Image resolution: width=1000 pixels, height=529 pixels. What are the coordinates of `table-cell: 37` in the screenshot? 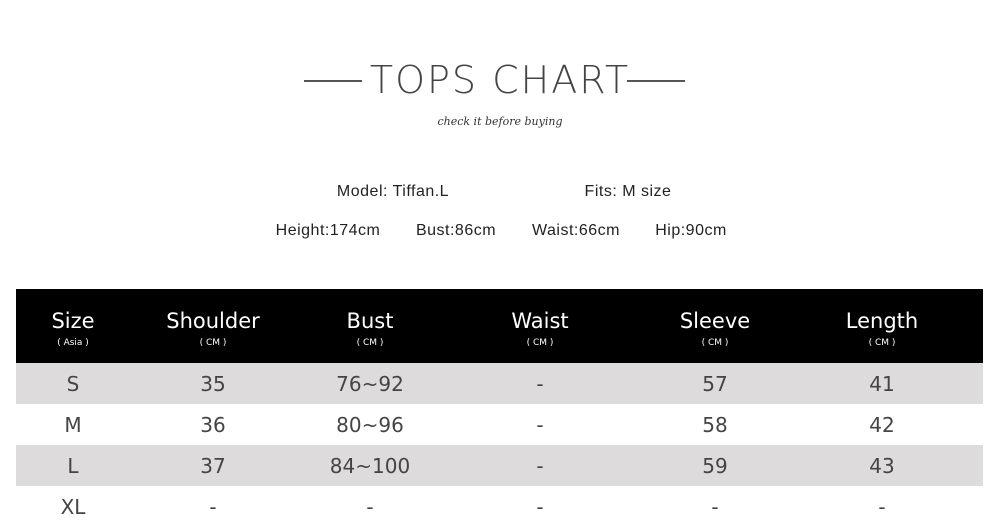 It's located at (213, 466).